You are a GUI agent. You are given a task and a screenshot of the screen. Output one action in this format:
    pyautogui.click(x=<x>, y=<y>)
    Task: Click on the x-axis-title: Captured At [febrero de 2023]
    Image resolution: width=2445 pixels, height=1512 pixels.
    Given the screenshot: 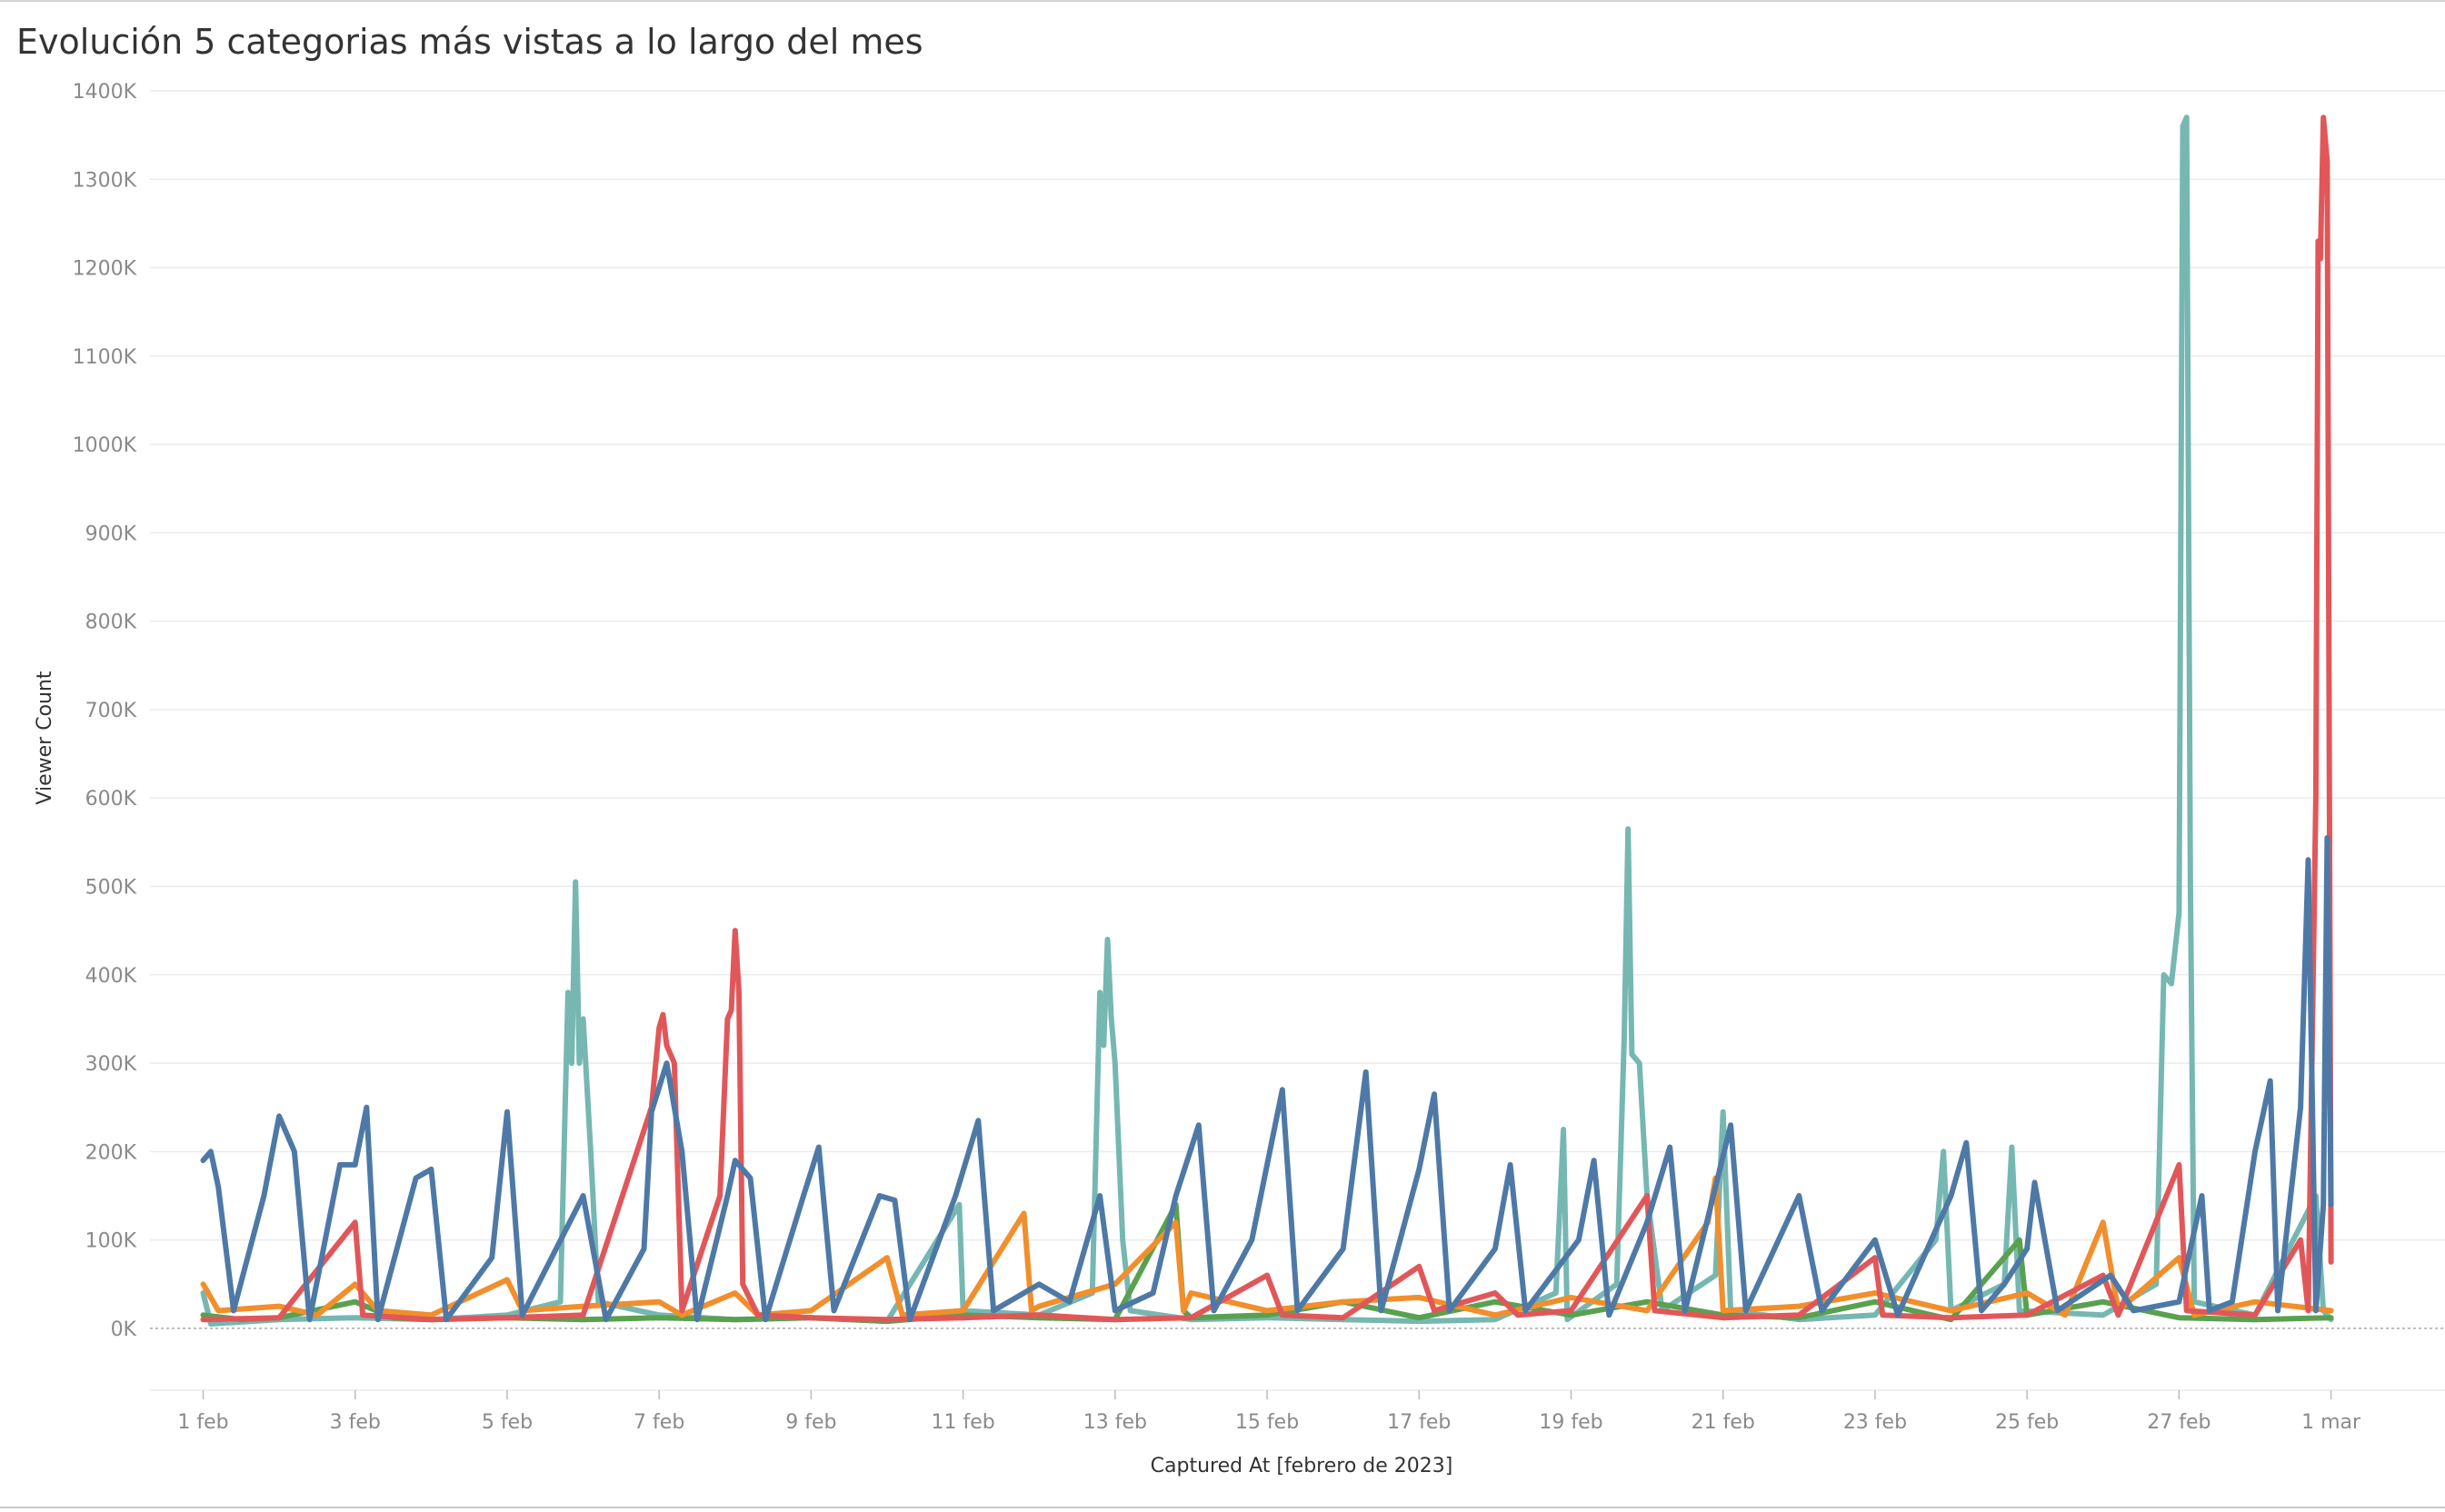 What is the action you would take?
    pyautogui.click(x=1302, y=1466)
    